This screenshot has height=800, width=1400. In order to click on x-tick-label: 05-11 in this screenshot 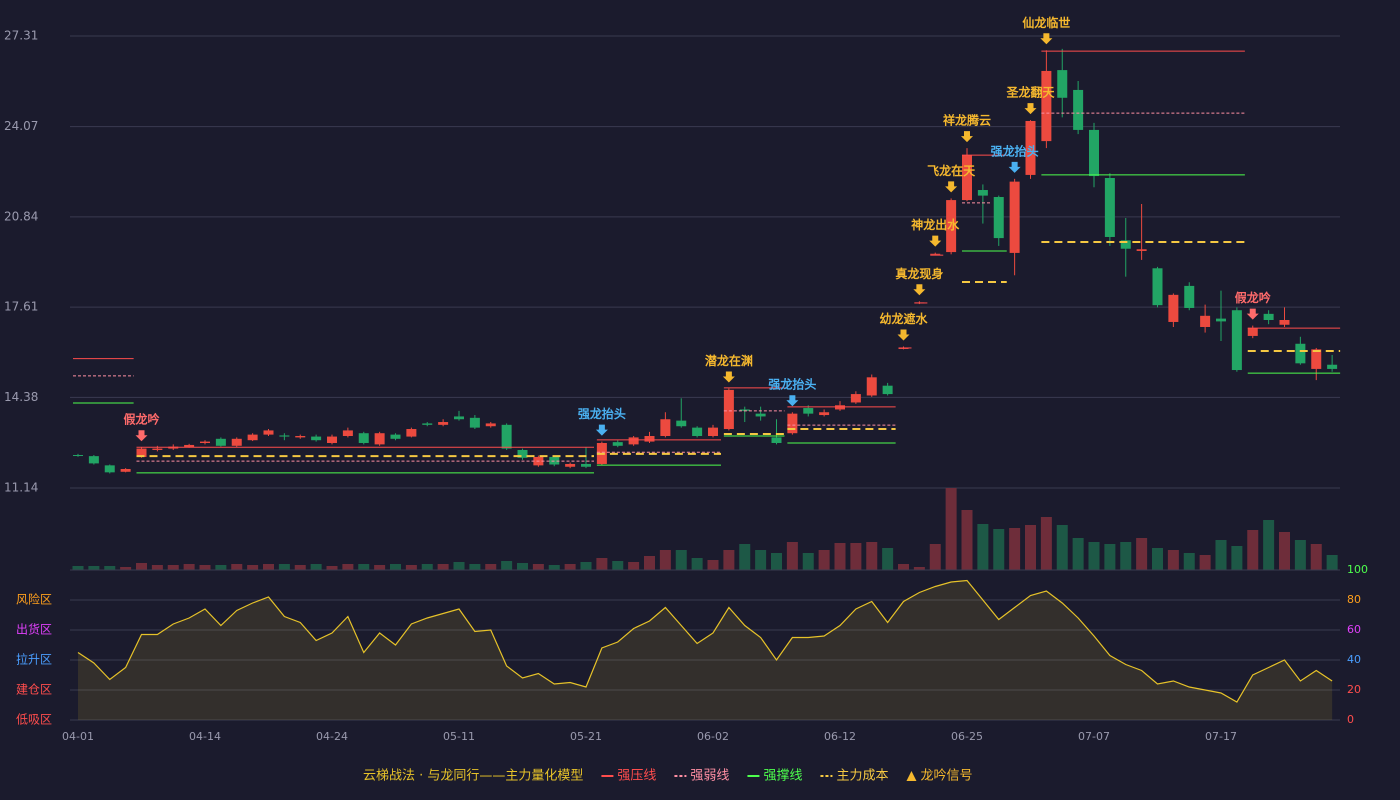, I will do `click(459, 736)`.